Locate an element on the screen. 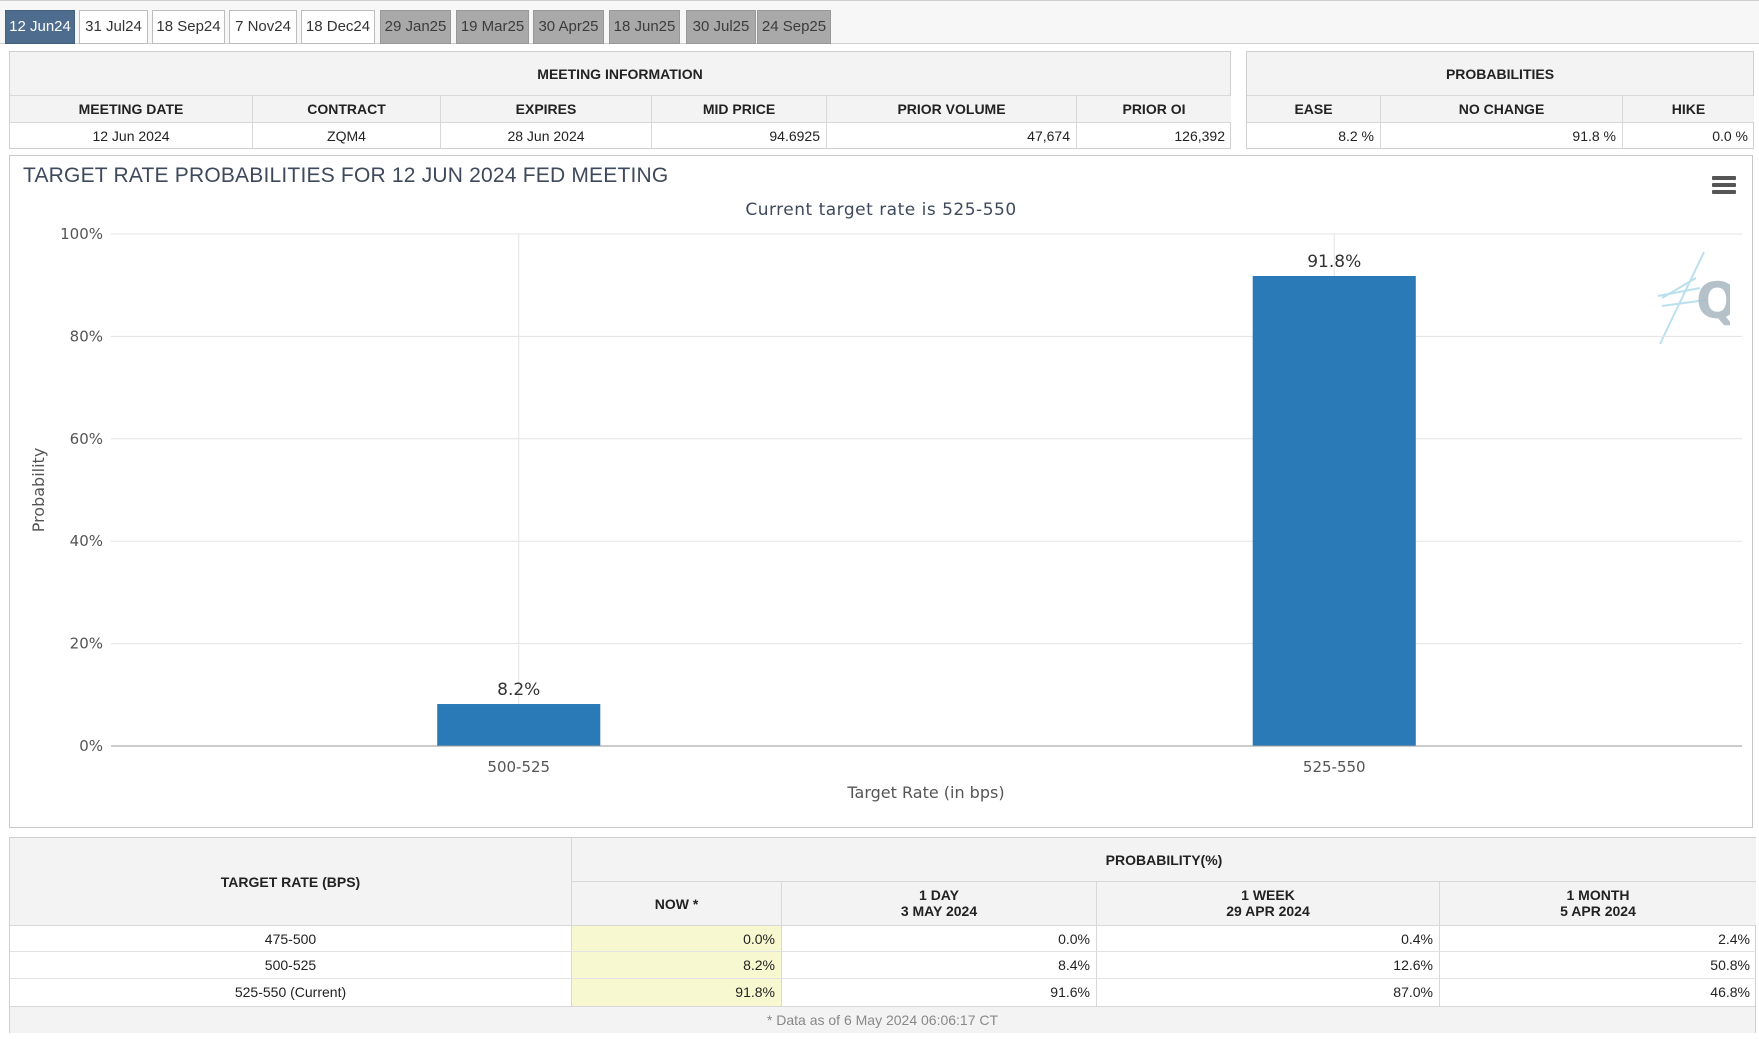 This screenshot has width=1759, height=1039. x-tick-label: 500-525 is located at coordinates (518, 767).